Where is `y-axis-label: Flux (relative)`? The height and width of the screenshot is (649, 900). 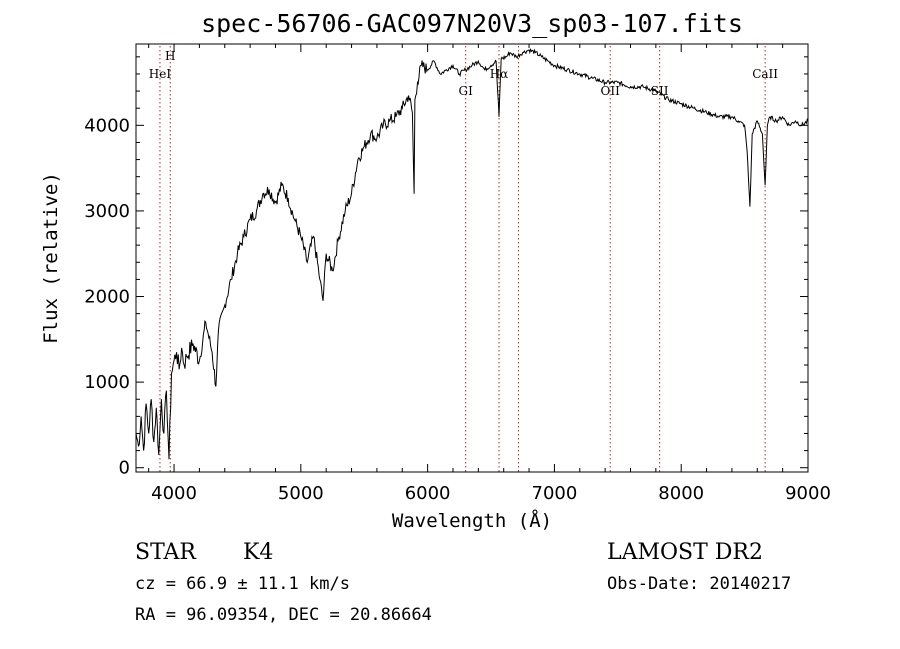 y-axis-label: Flux (relative) is located at coordinates (51, 258).